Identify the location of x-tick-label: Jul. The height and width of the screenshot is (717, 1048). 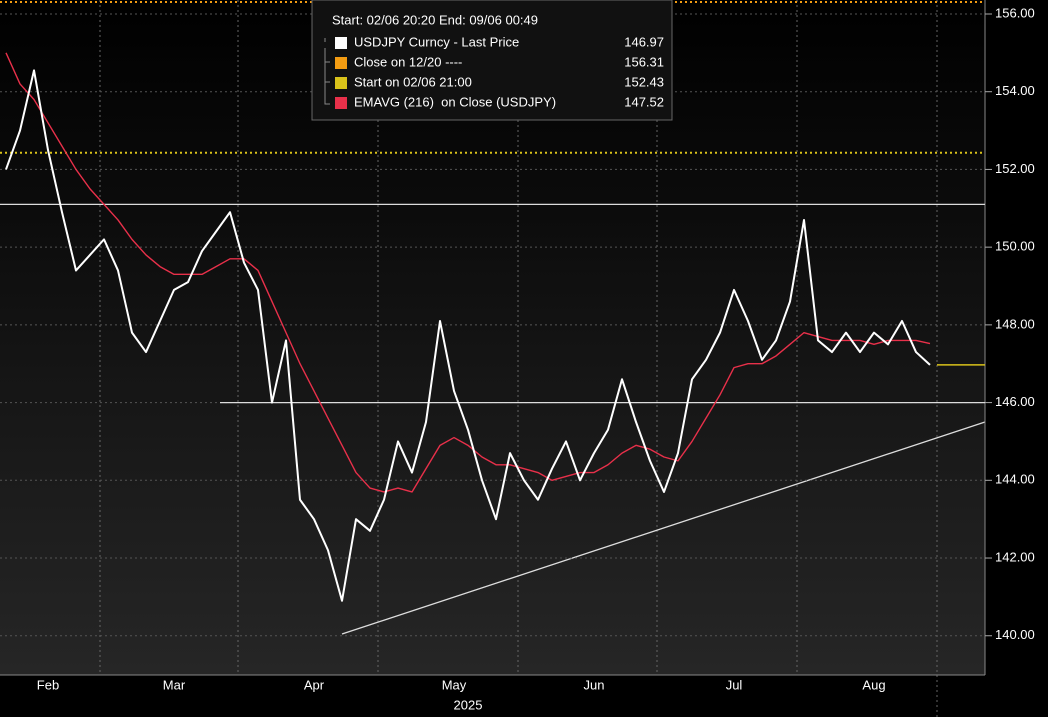
(734, 684).